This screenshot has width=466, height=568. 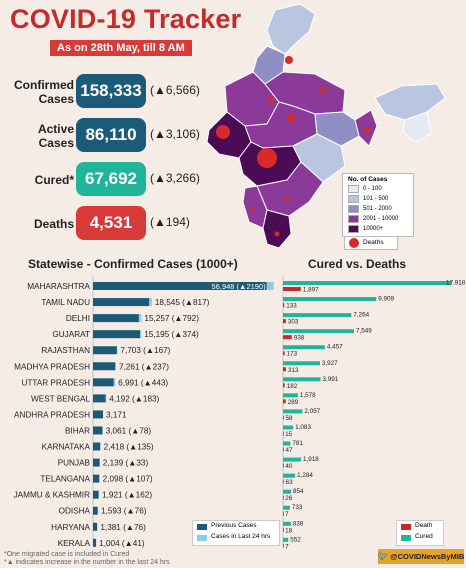 I want to click on legend-24hrs-swatch, so click(x=202, y=538).